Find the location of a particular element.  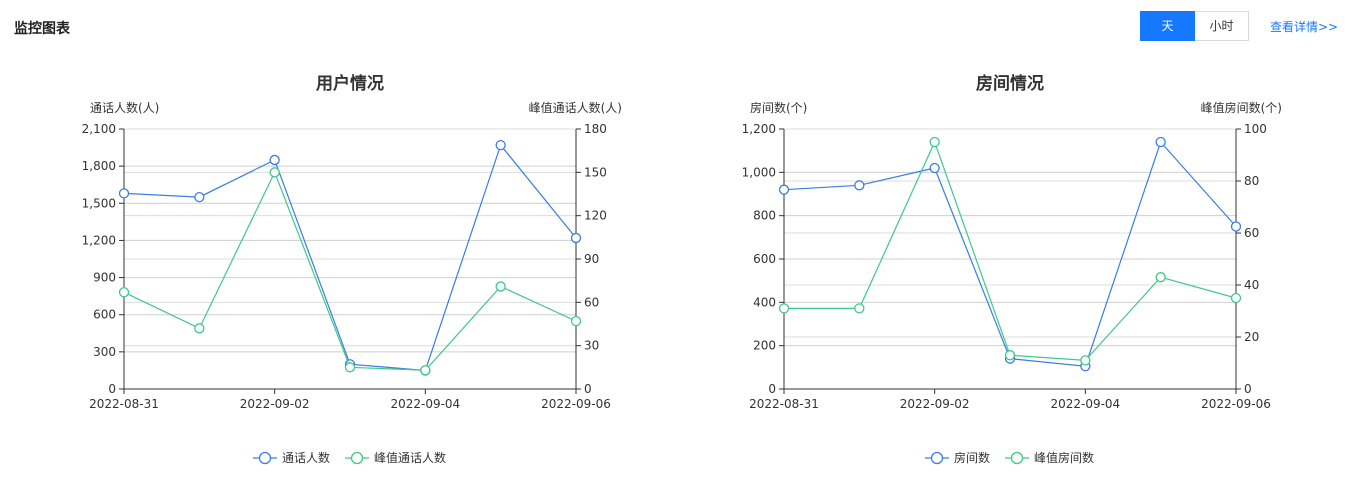

legend-label: 房间数 is located at coordinates (972, 457).